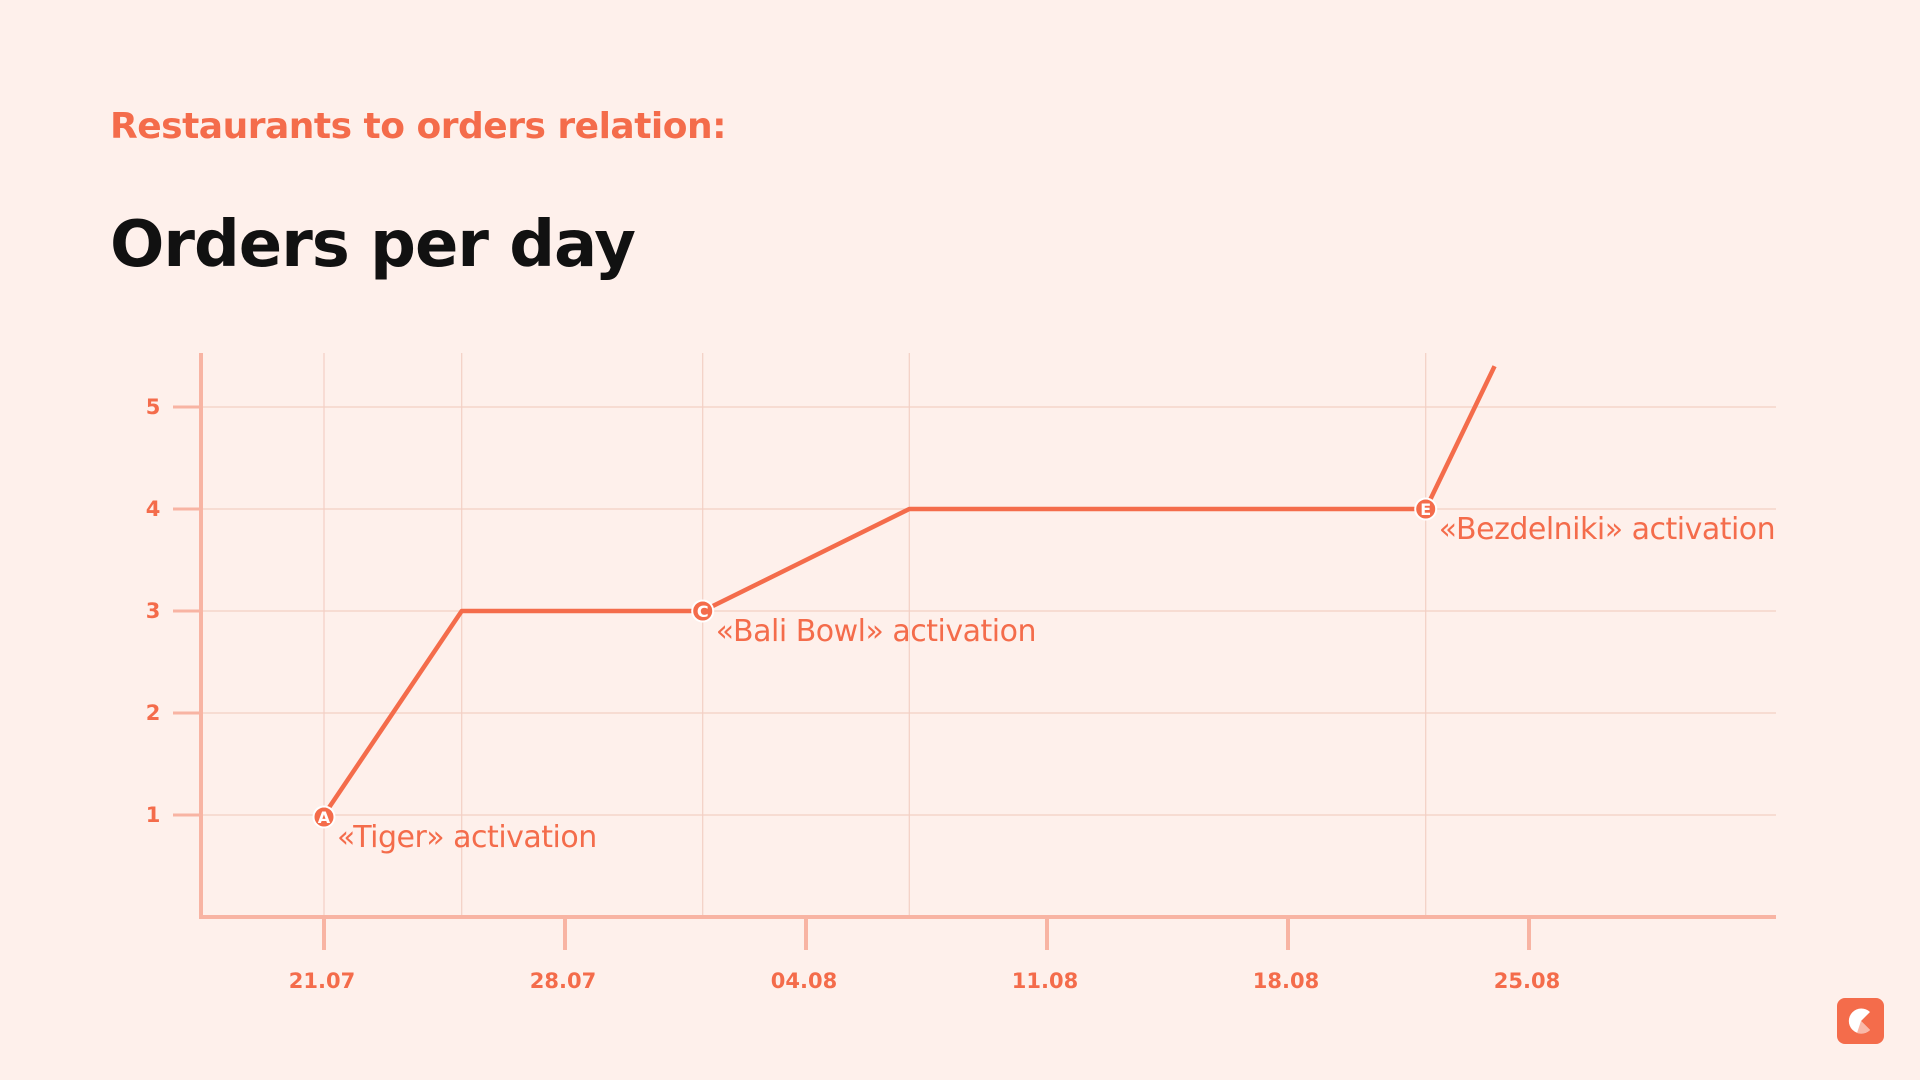 Image resolution: width=1920 pixels, height=1080 pixels. I want to click on x-tick-label: 28.07, so click(563, 981).